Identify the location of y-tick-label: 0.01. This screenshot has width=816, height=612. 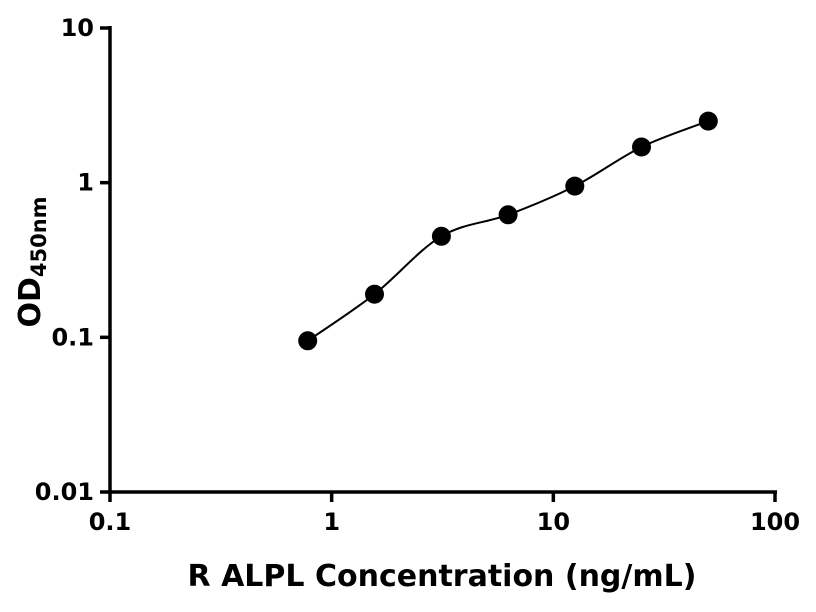
(64, 492).